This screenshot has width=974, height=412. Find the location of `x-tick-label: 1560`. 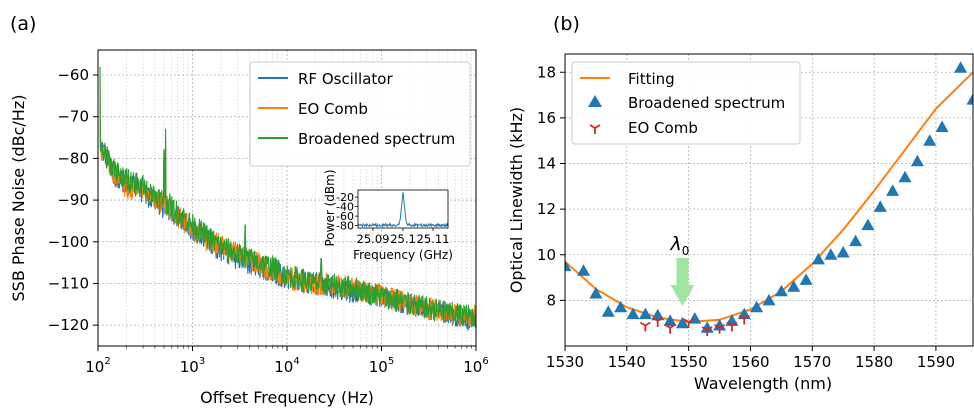

x-tick-label: 1560 is located at coordinates (750, 362).